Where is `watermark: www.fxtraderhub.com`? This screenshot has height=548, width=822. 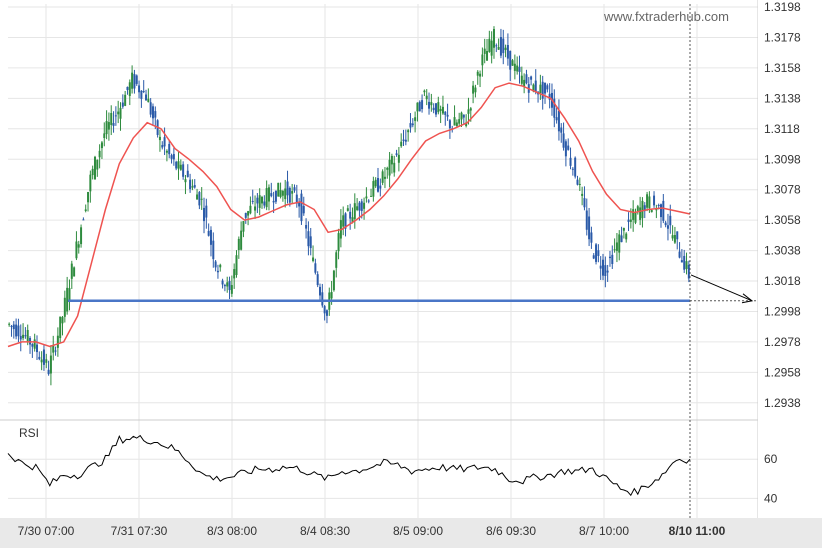 watermark: www.fxtraderhub.com is located at coordinates (666, 16).